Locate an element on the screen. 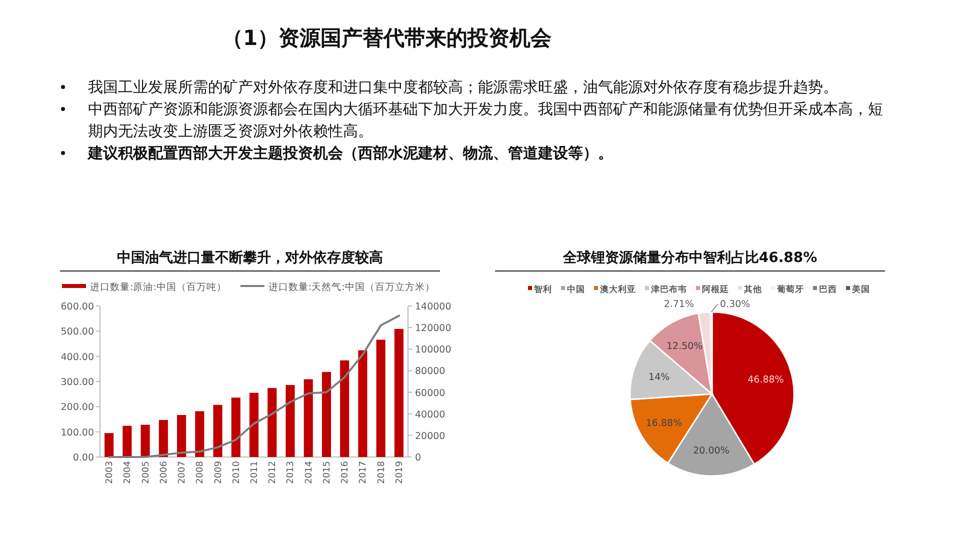 The height and width of the screenshot is (540, 960). y-tick-label: 600.00 is located at coordinates (77, 307).